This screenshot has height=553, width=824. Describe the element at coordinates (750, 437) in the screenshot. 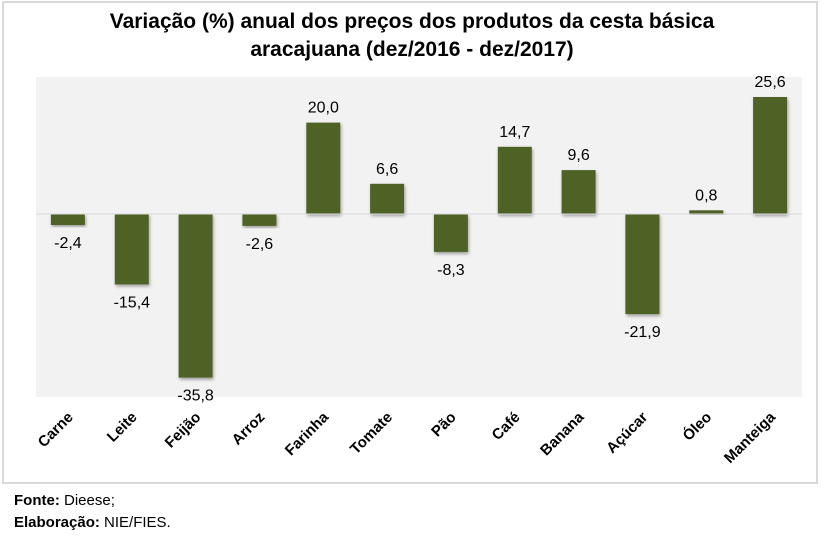

I see `category-label: Manteiga` at that location.